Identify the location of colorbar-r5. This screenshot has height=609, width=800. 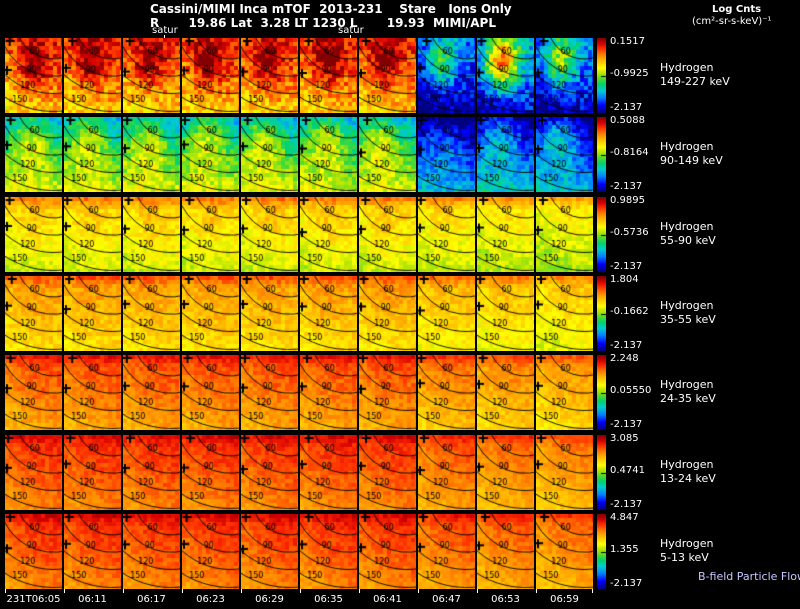
(601, 472).